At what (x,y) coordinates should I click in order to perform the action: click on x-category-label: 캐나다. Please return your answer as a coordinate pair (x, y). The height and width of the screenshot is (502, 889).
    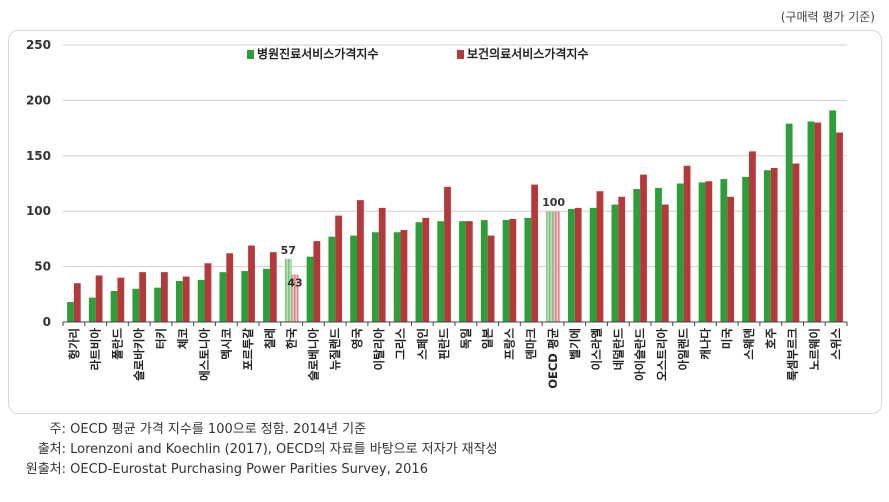
    Looking at the image, I should click on (705, 344).